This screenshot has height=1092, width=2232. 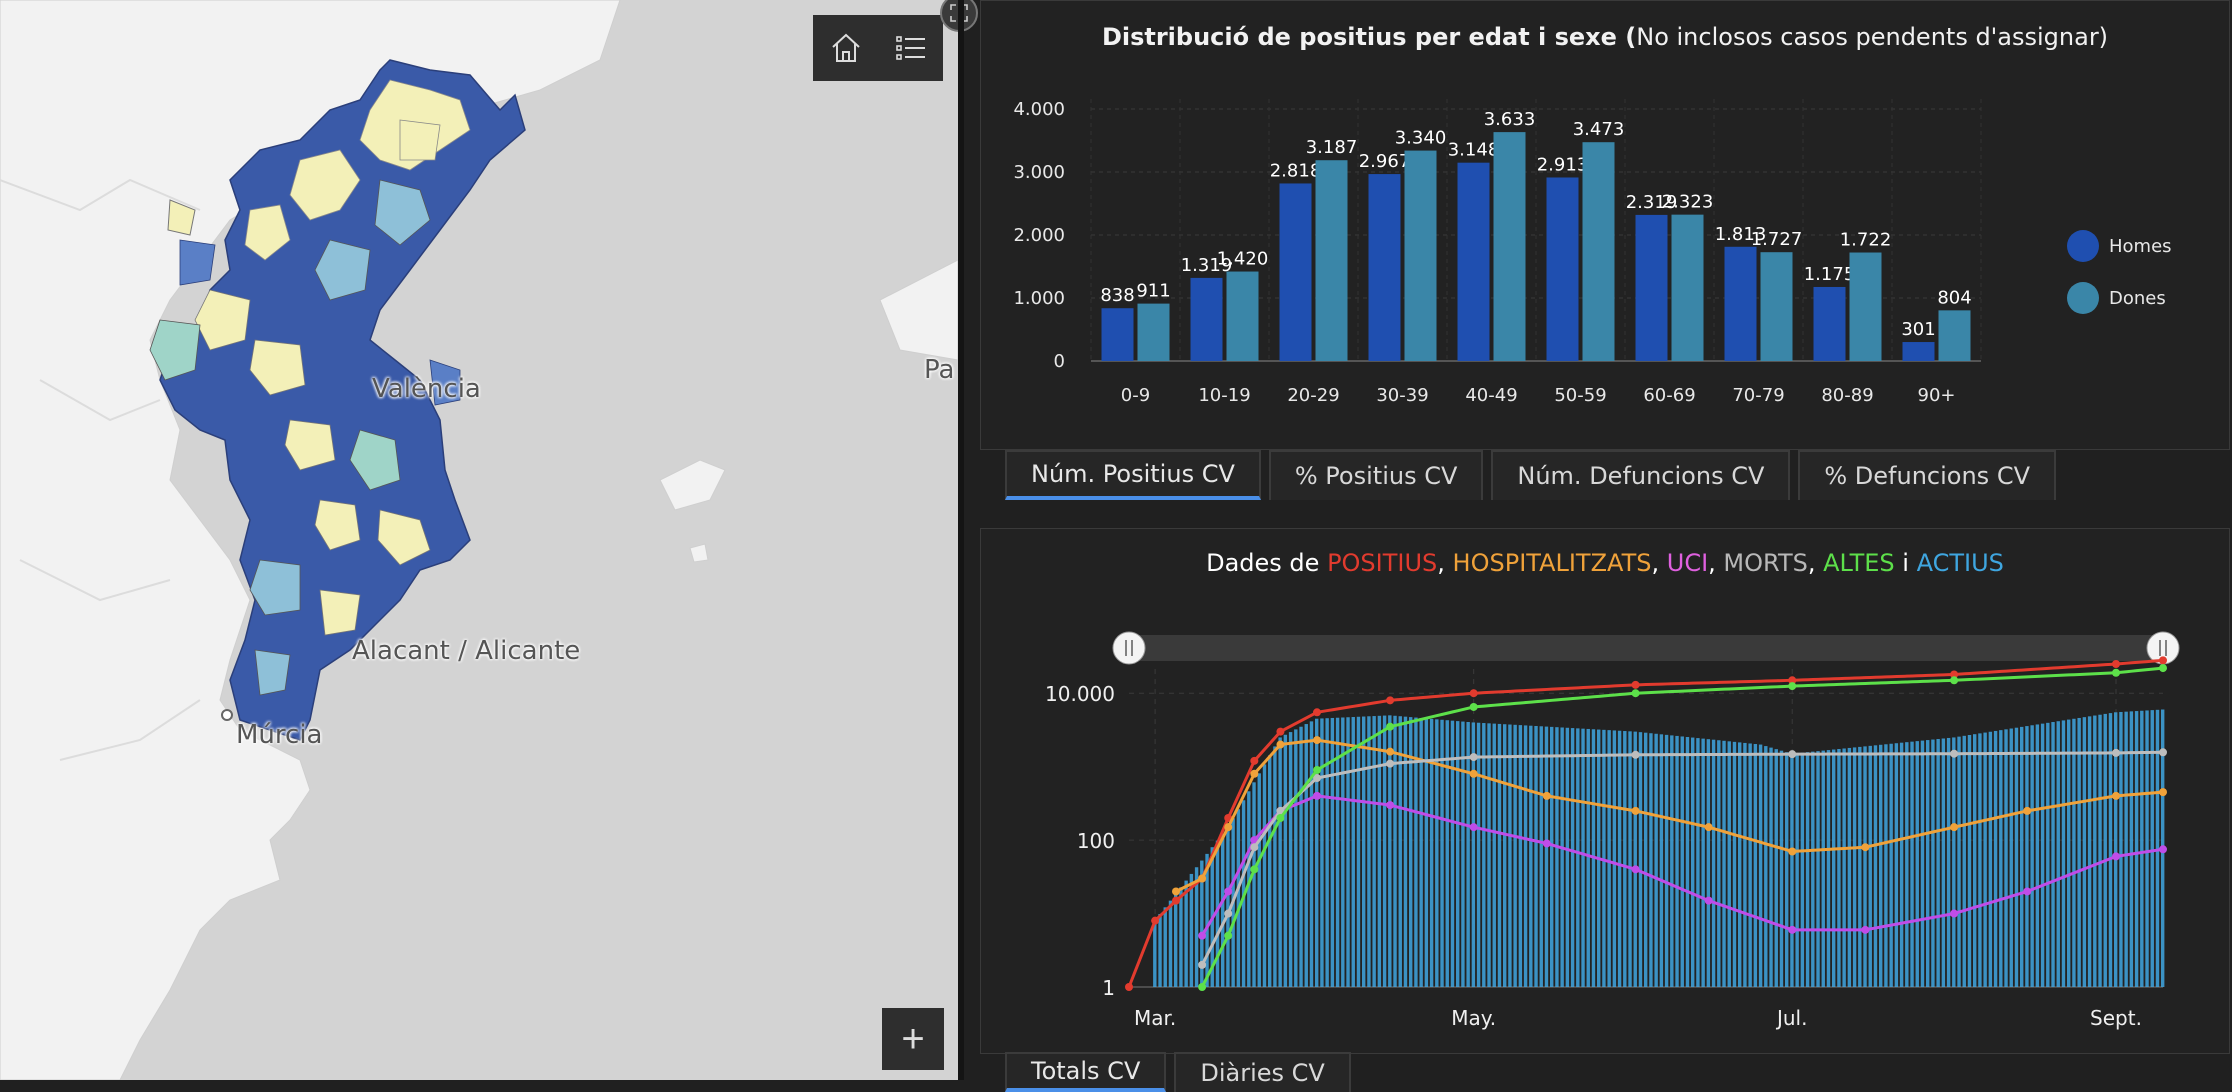 I want to click on title-part: POSITIUS, so click(x=1382, y=563).